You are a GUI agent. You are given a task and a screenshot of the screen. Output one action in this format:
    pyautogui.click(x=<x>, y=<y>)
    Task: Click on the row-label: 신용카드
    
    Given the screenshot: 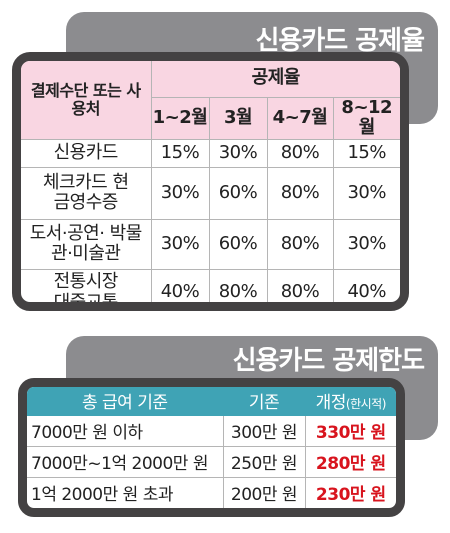 What is the action you would take?
    pyautogui.click(x=86, y=153)
    